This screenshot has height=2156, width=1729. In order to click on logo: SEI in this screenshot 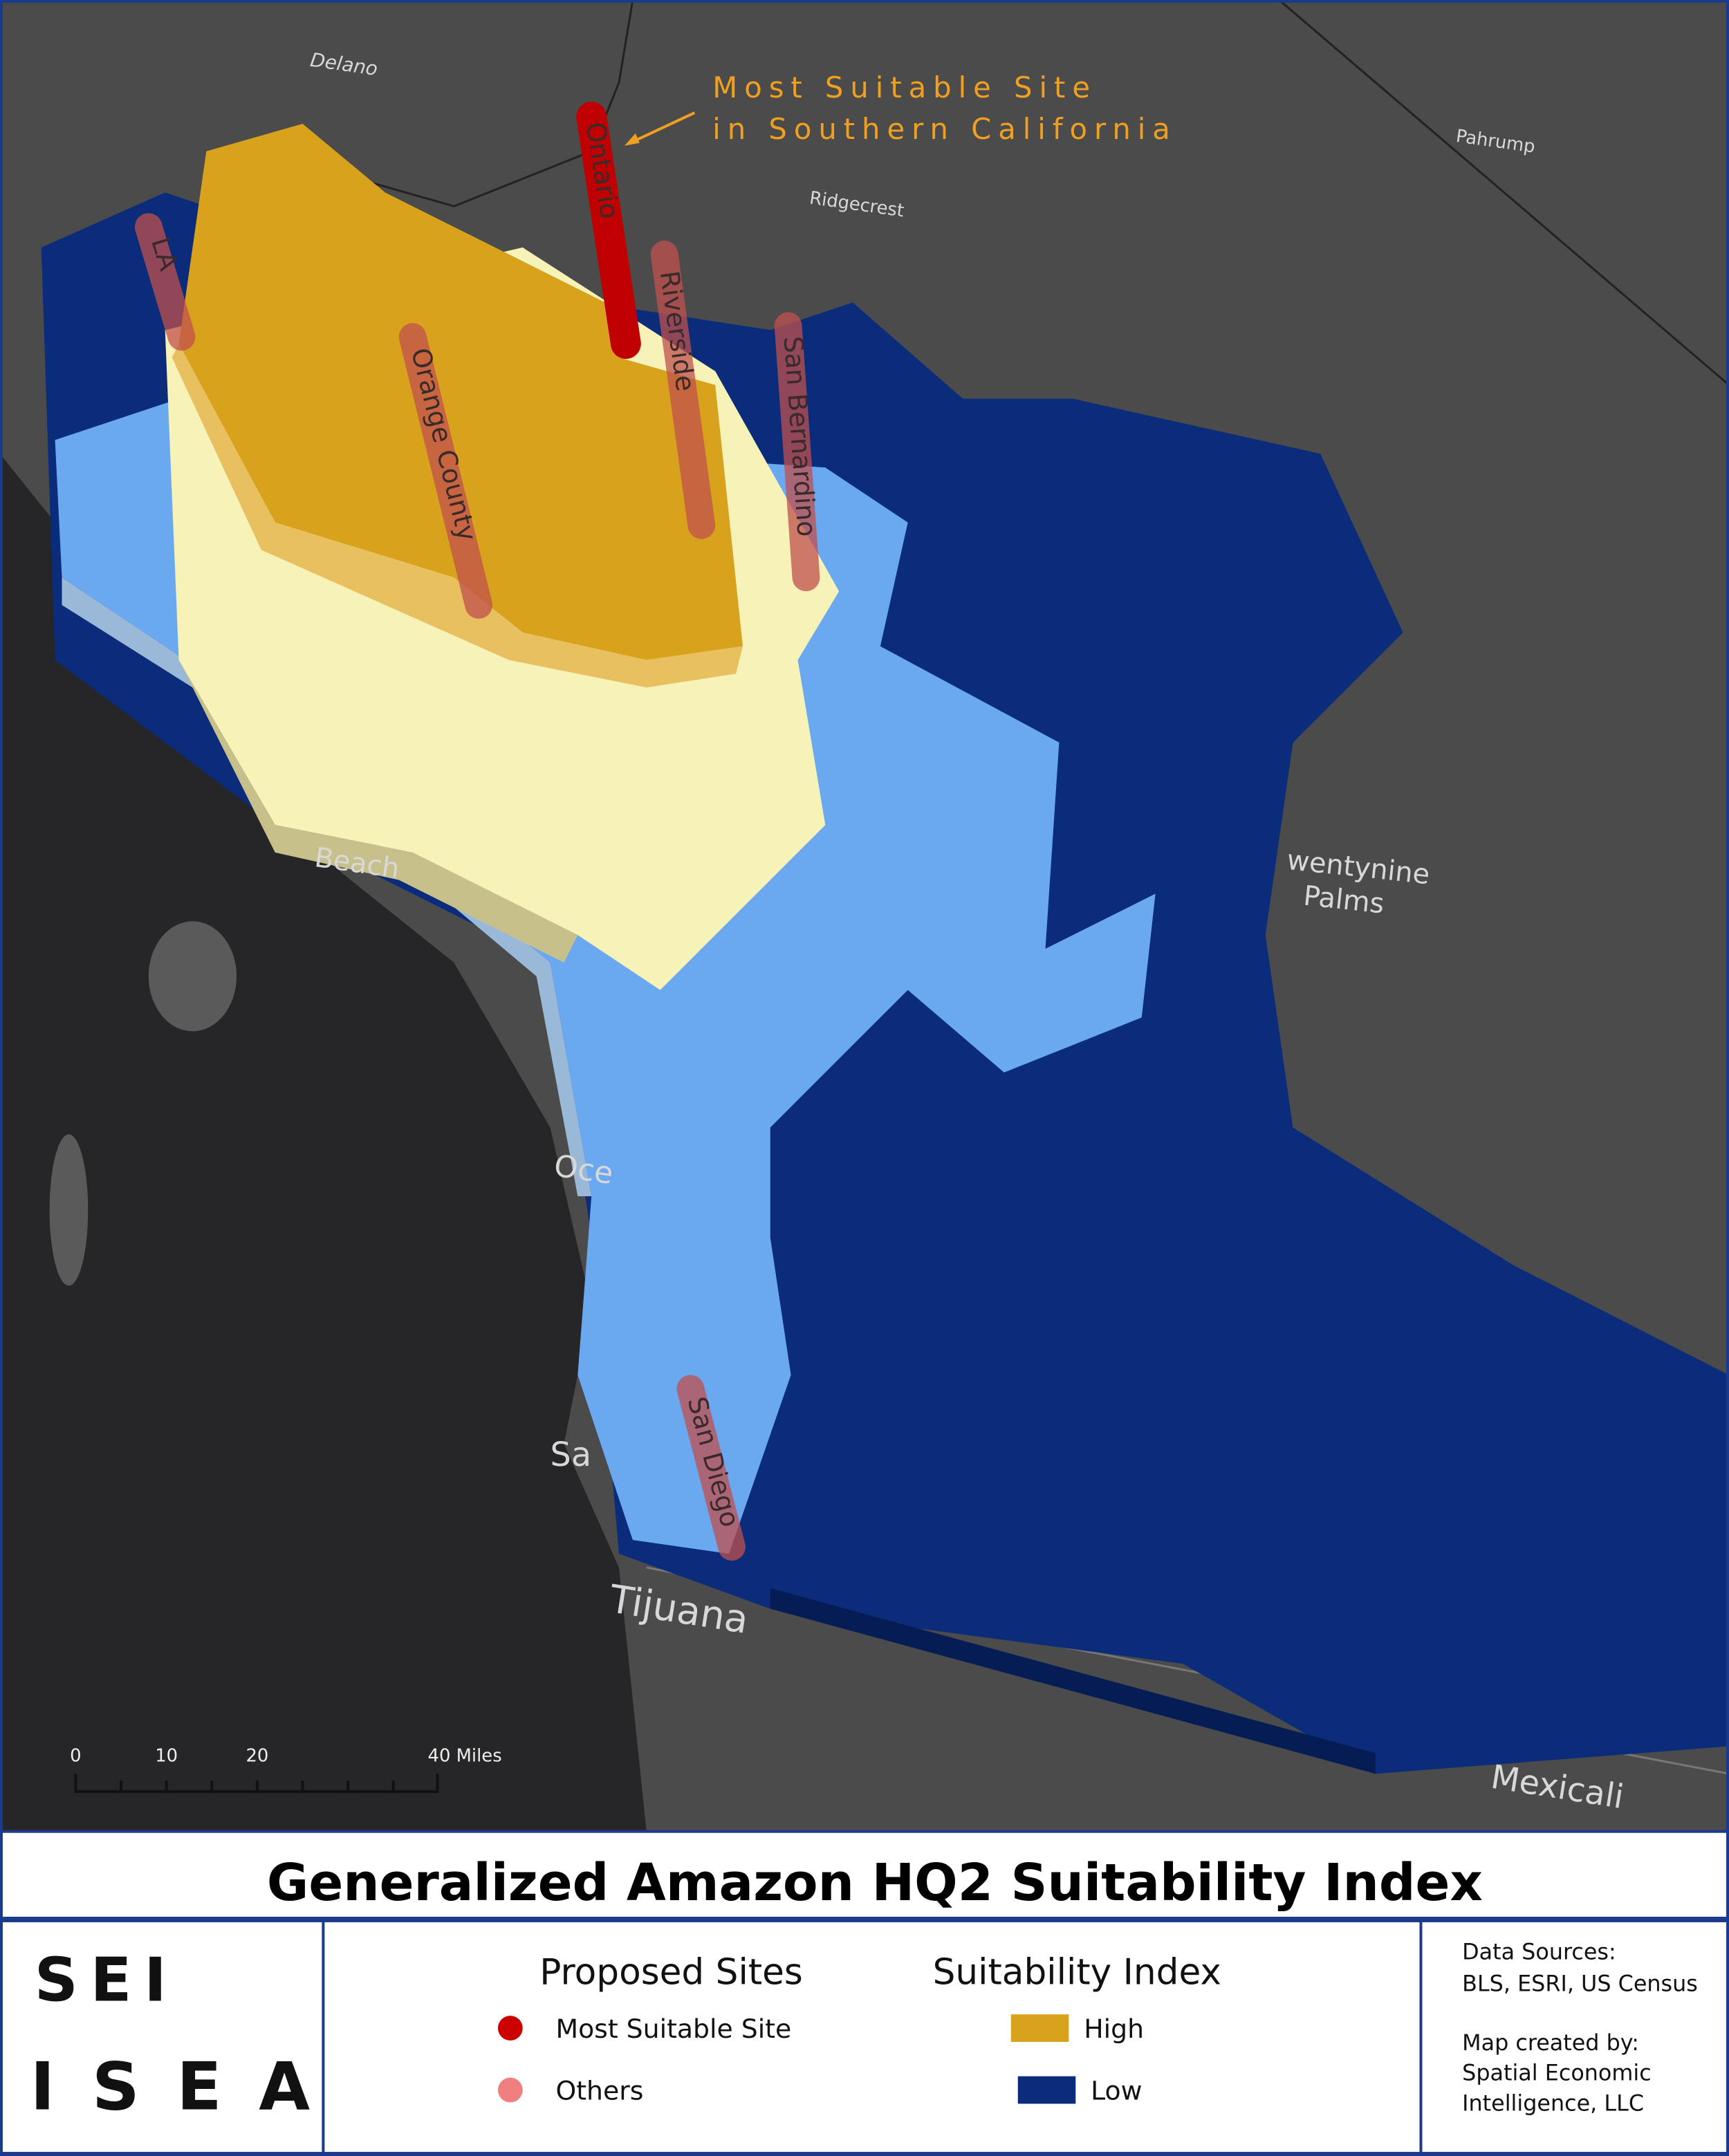, I will do `click(107, 1979)`.